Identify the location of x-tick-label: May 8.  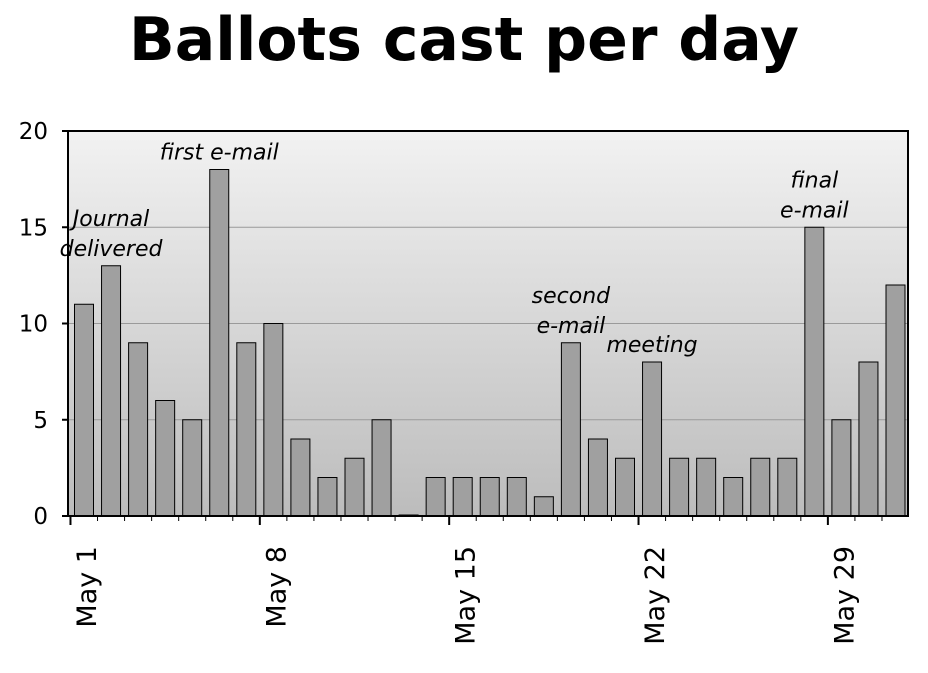
(276, 587).